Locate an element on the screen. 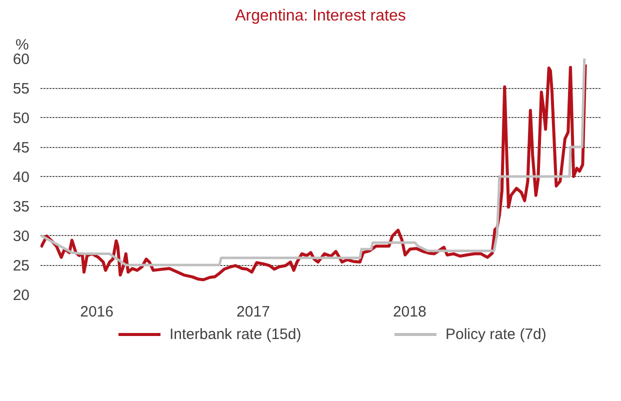 The image size is (621, 401). y-tick-label: 55 is located at coordinates (21, 89).